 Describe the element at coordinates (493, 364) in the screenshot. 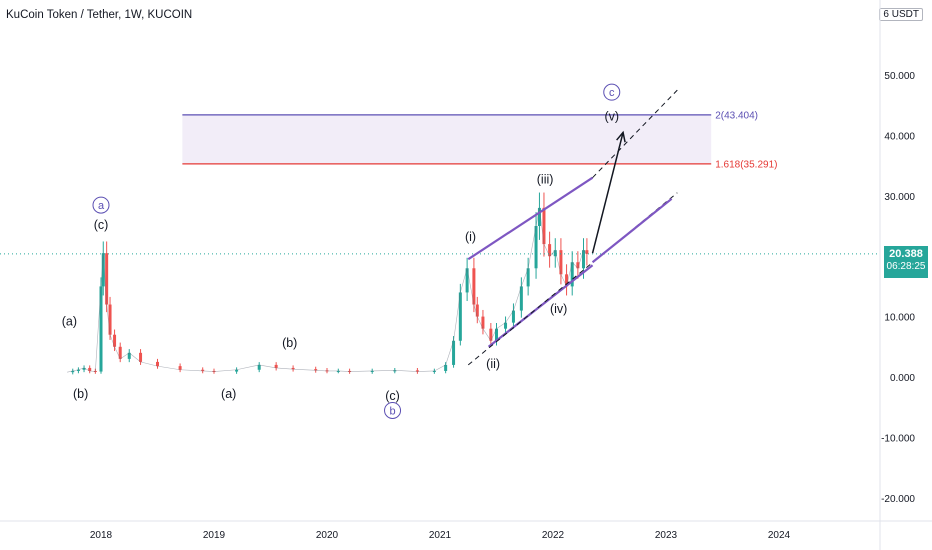

I see `wave-label: (ii)` at that location.